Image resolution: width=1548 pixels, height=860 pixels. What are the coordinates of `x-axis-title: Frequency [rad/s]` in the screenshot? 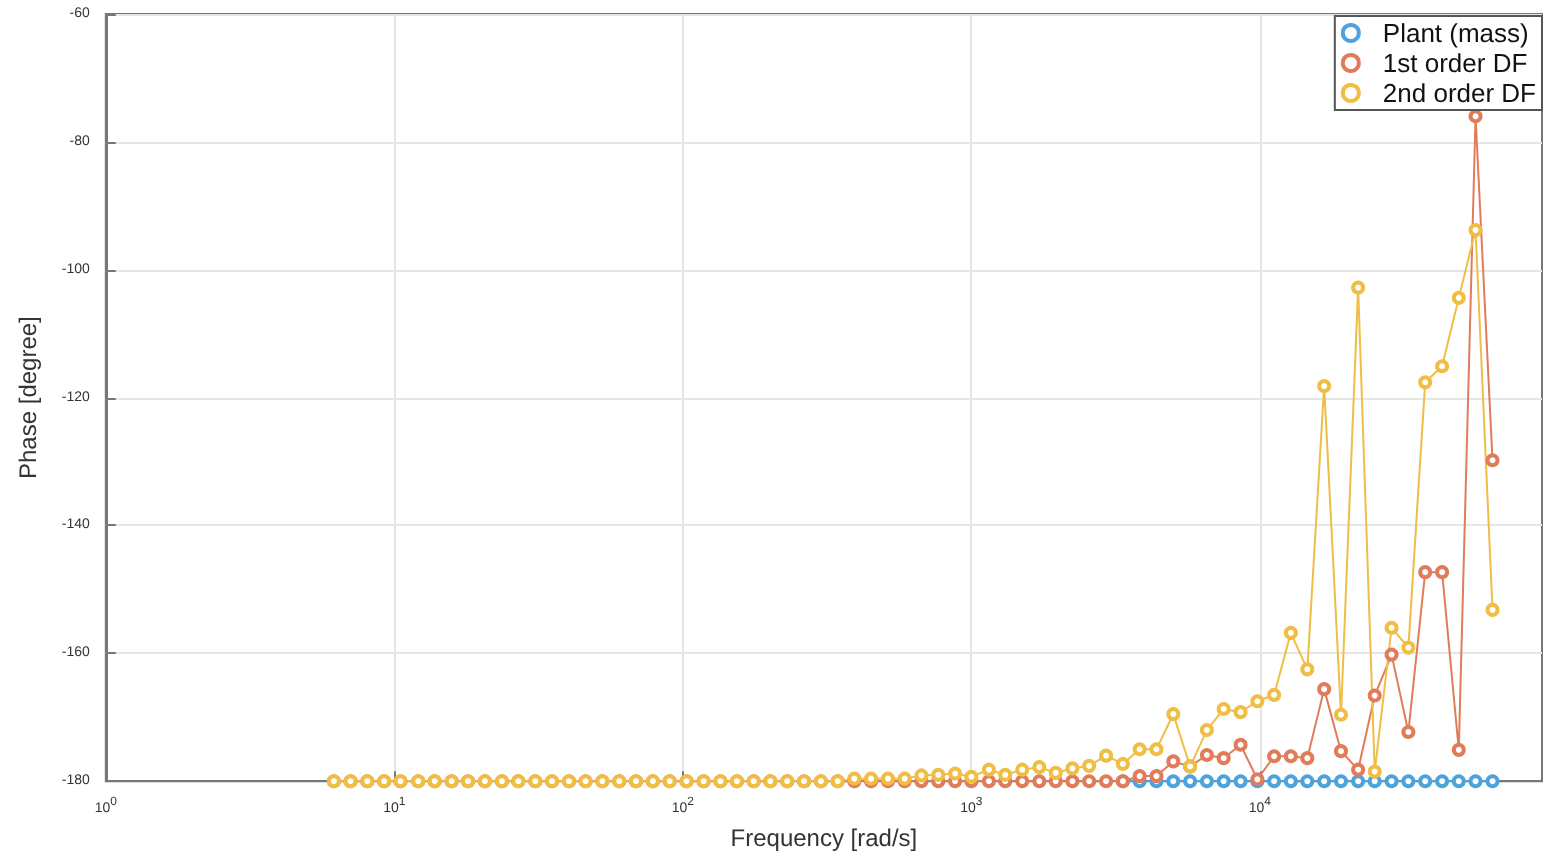 It's located at (824, 838).